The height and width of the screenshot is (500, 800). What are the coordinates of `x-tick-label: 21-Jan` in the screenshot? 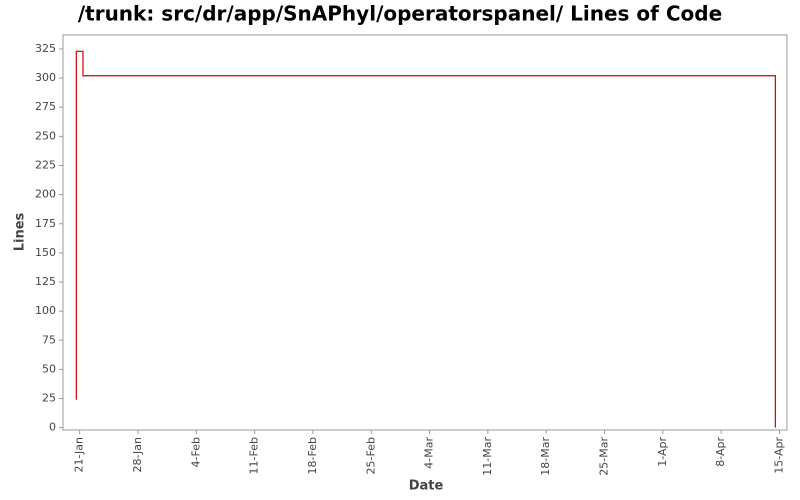 It's located at (79, 455).